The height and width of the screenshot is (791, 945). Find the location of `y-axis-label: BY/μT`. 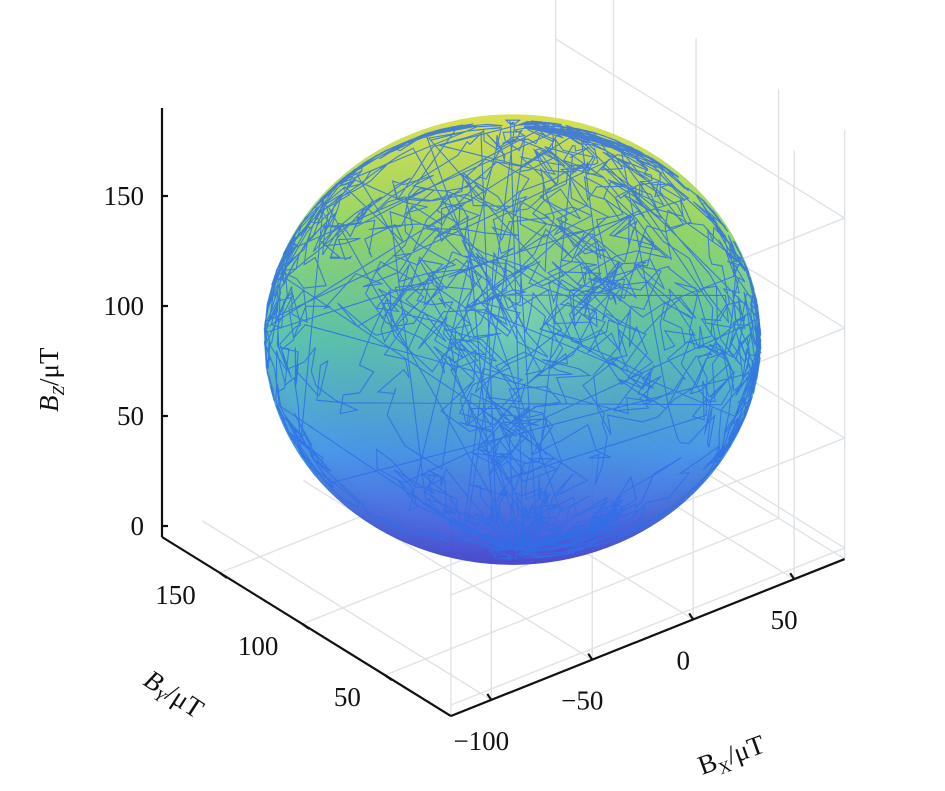

y-axis-label: BY/μT is located at coordinates (173, 696).